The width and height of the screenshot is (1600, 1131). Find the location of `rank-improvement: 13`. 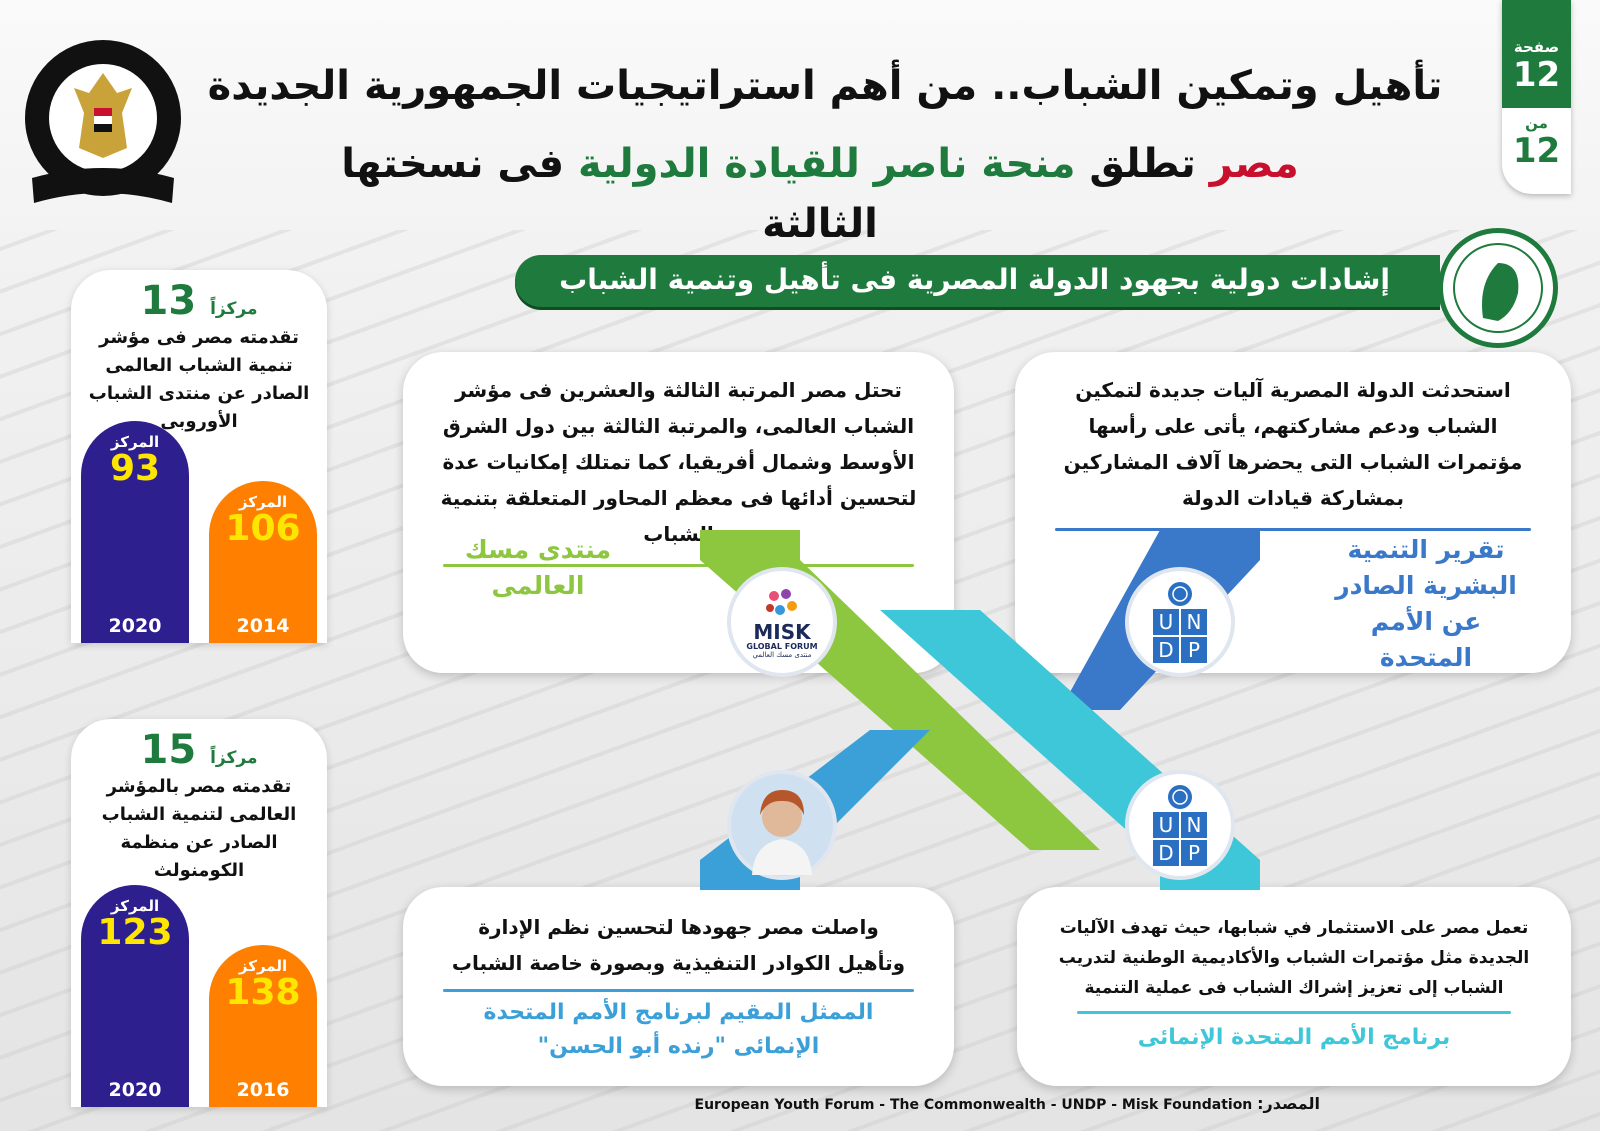

rank-improvement: 13 is located at coordinates (168, 301).